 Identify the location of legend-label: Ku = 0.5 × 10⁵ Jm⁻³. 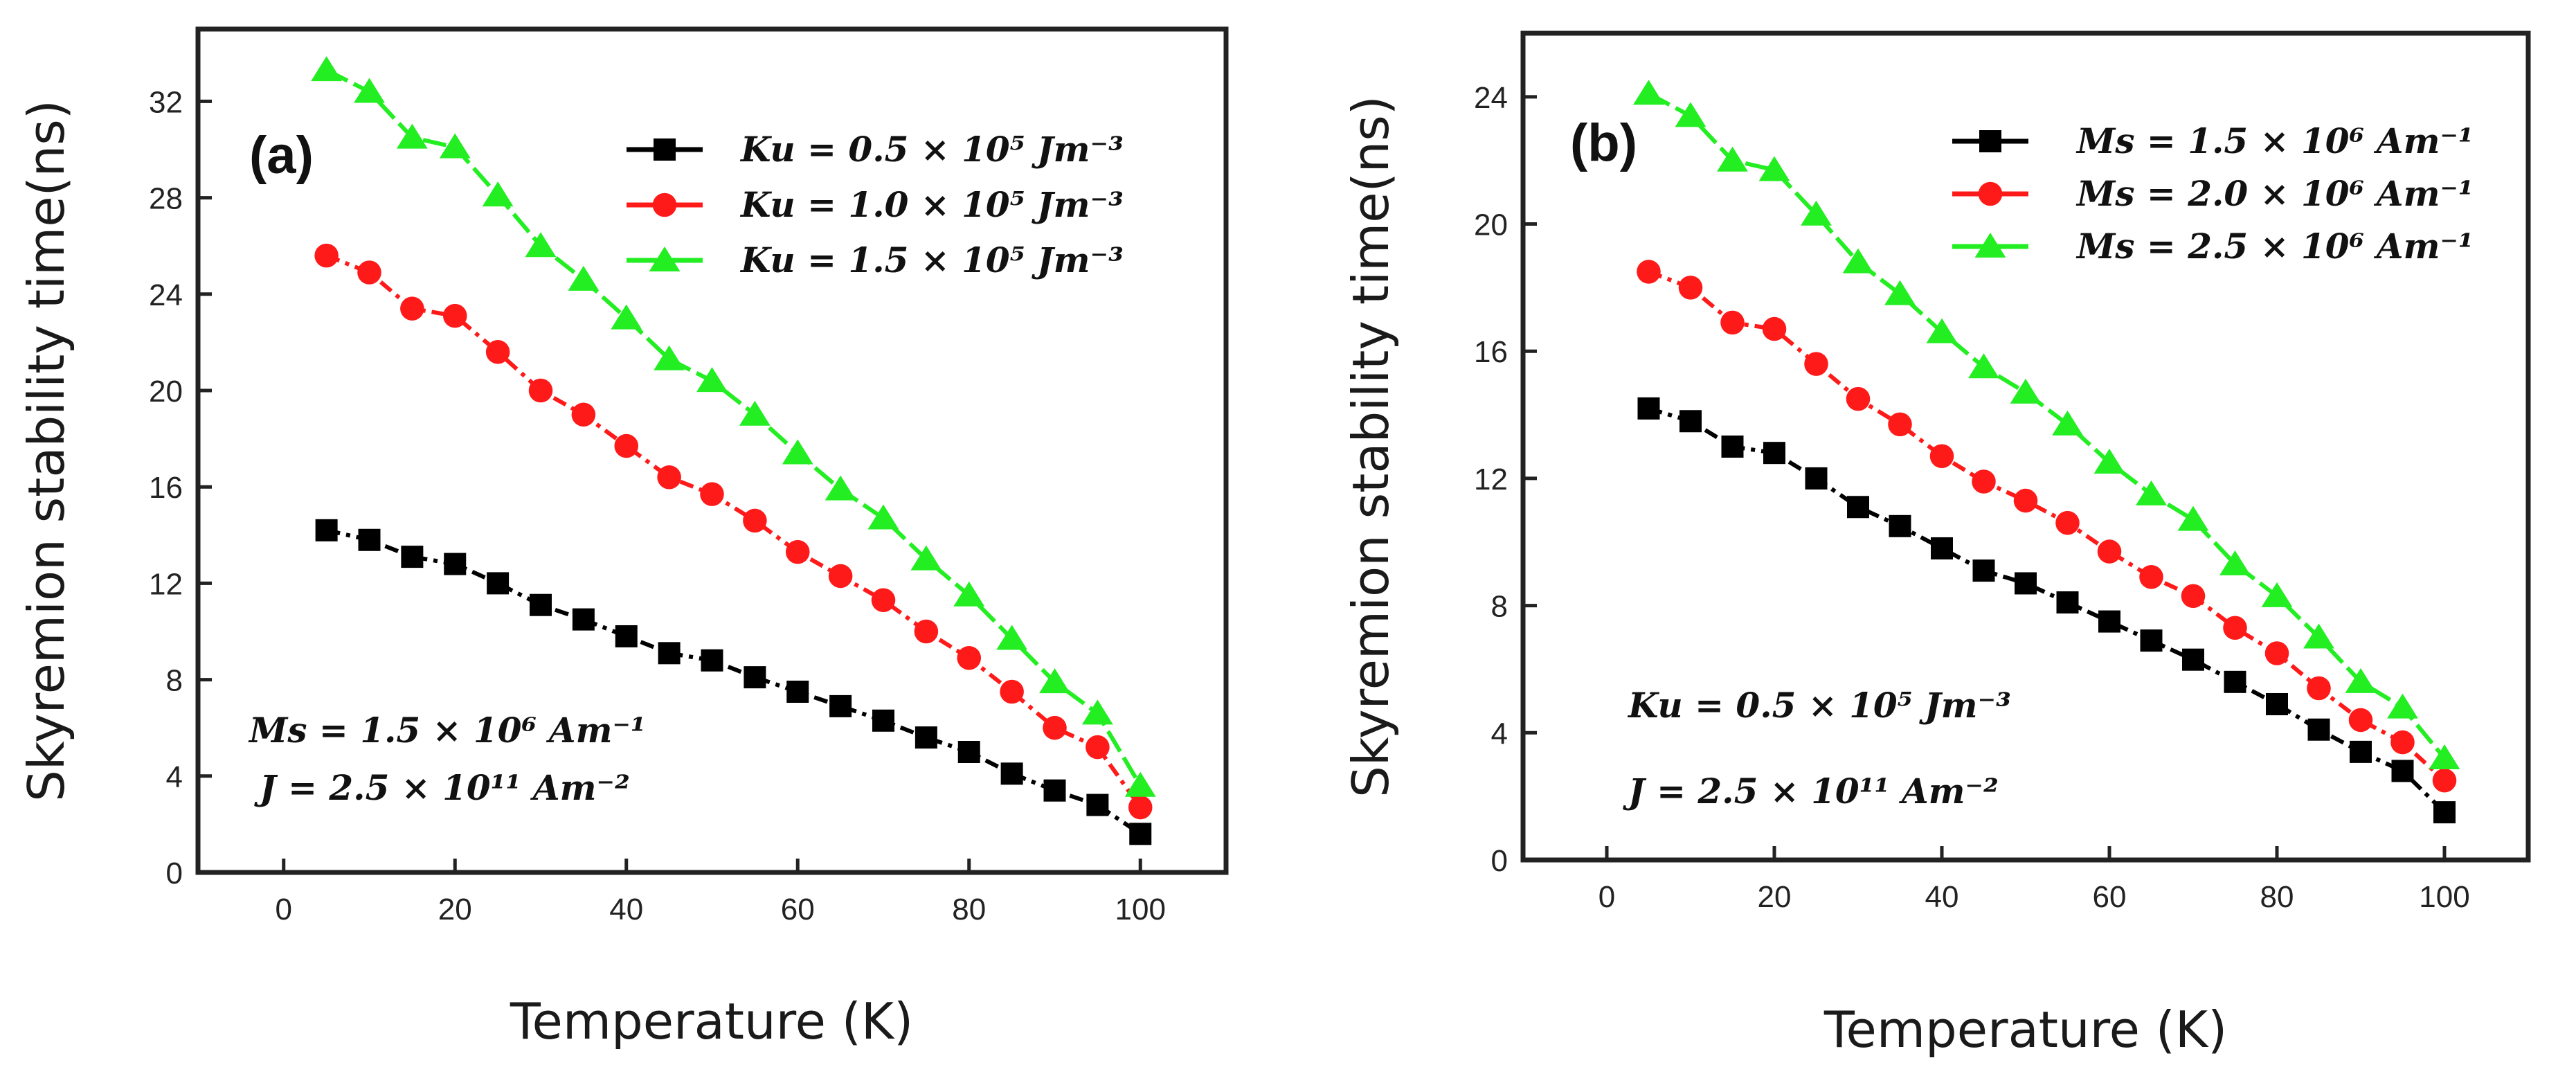
(931, 149).